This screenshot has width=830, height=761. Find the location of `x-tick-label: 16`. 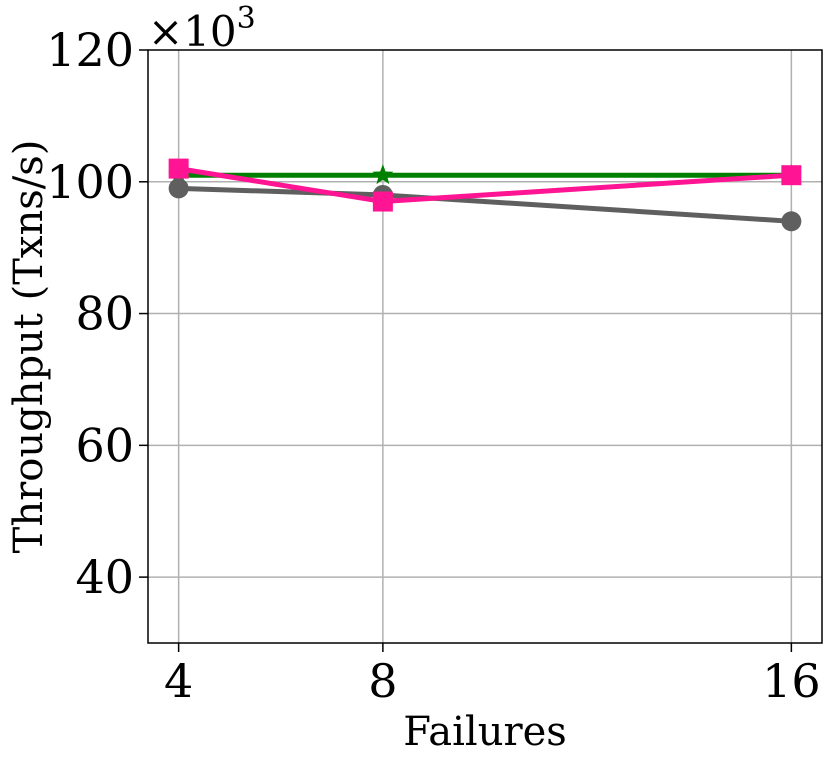

x-tick-label: 16 is located at coordinates (791, 681).